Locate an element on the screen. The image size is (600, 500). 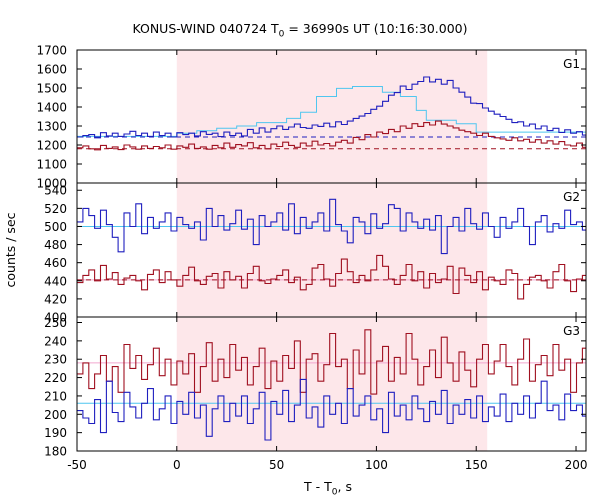
g2-y-tick-label: 460 is located at coordinates (55, 263).